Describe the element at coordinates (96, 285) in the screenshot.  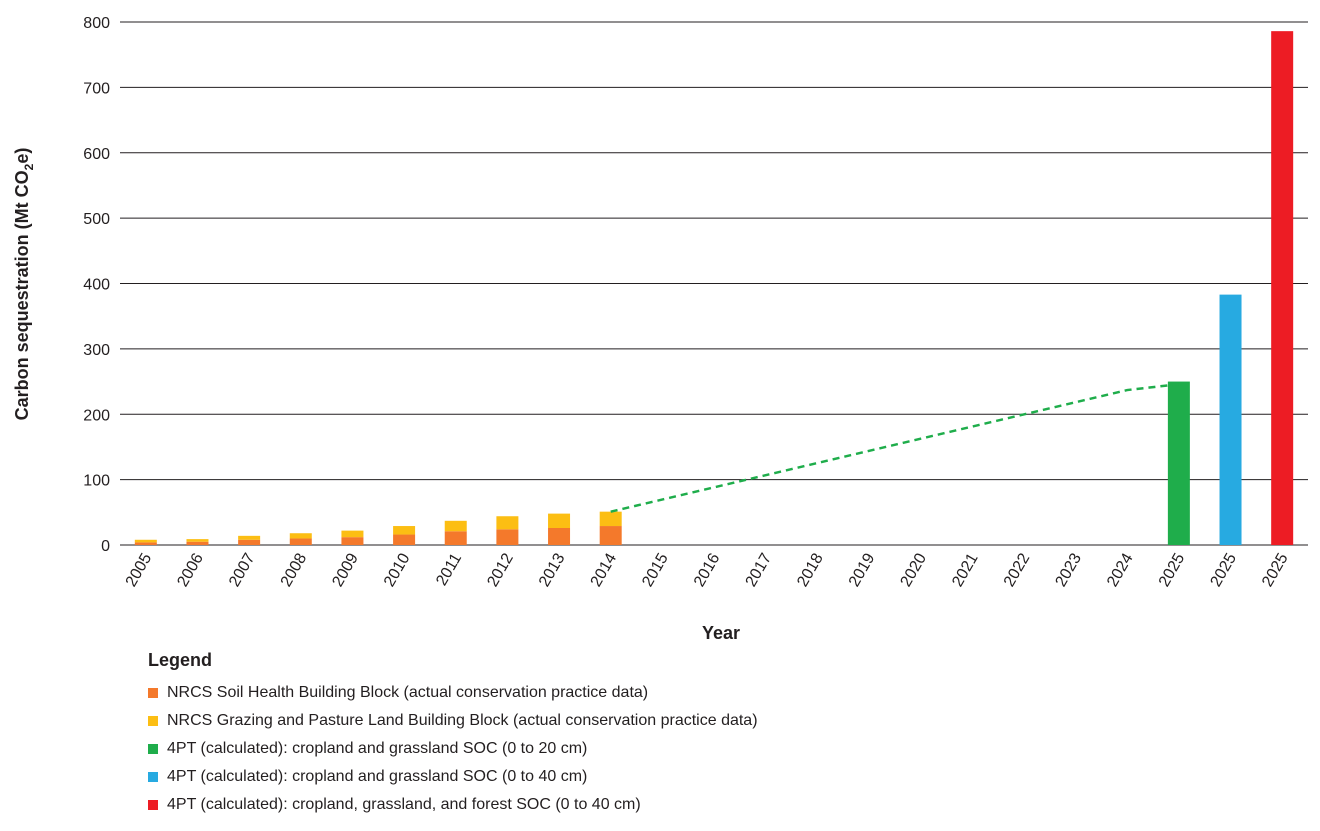
I see `y-tick-label: 400` at that location.